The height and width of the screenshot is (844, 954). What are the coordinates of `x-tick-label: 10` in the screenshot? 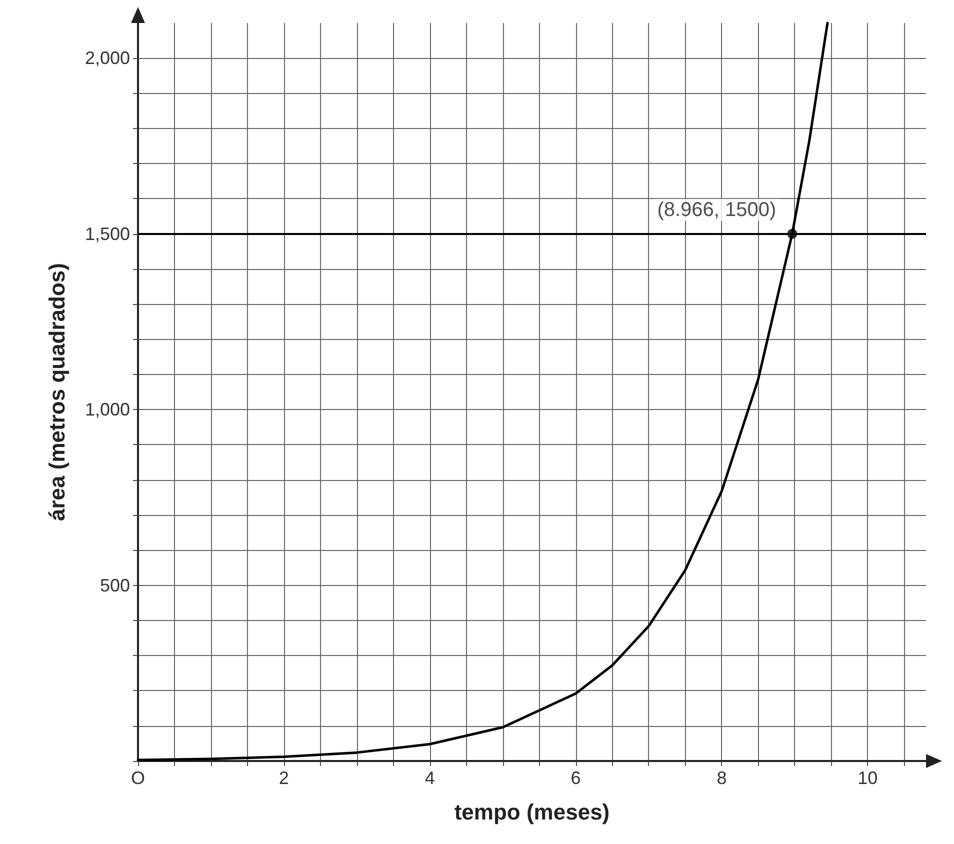 It's located at (868, 778).